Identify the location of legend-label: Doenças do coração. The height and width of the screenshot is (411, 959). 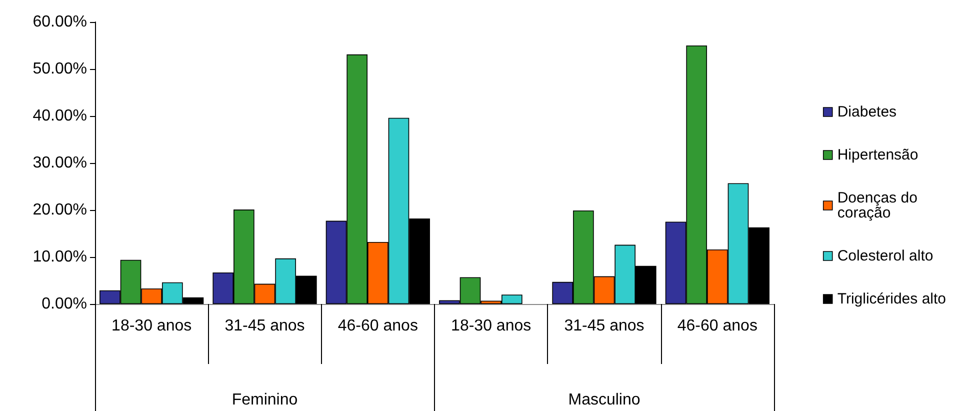
(879, 206).